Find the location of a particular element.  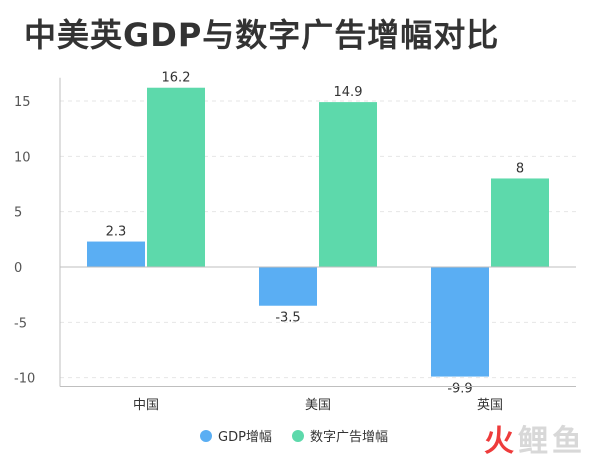

data-label: 8 is located at coordinates (520, 168).